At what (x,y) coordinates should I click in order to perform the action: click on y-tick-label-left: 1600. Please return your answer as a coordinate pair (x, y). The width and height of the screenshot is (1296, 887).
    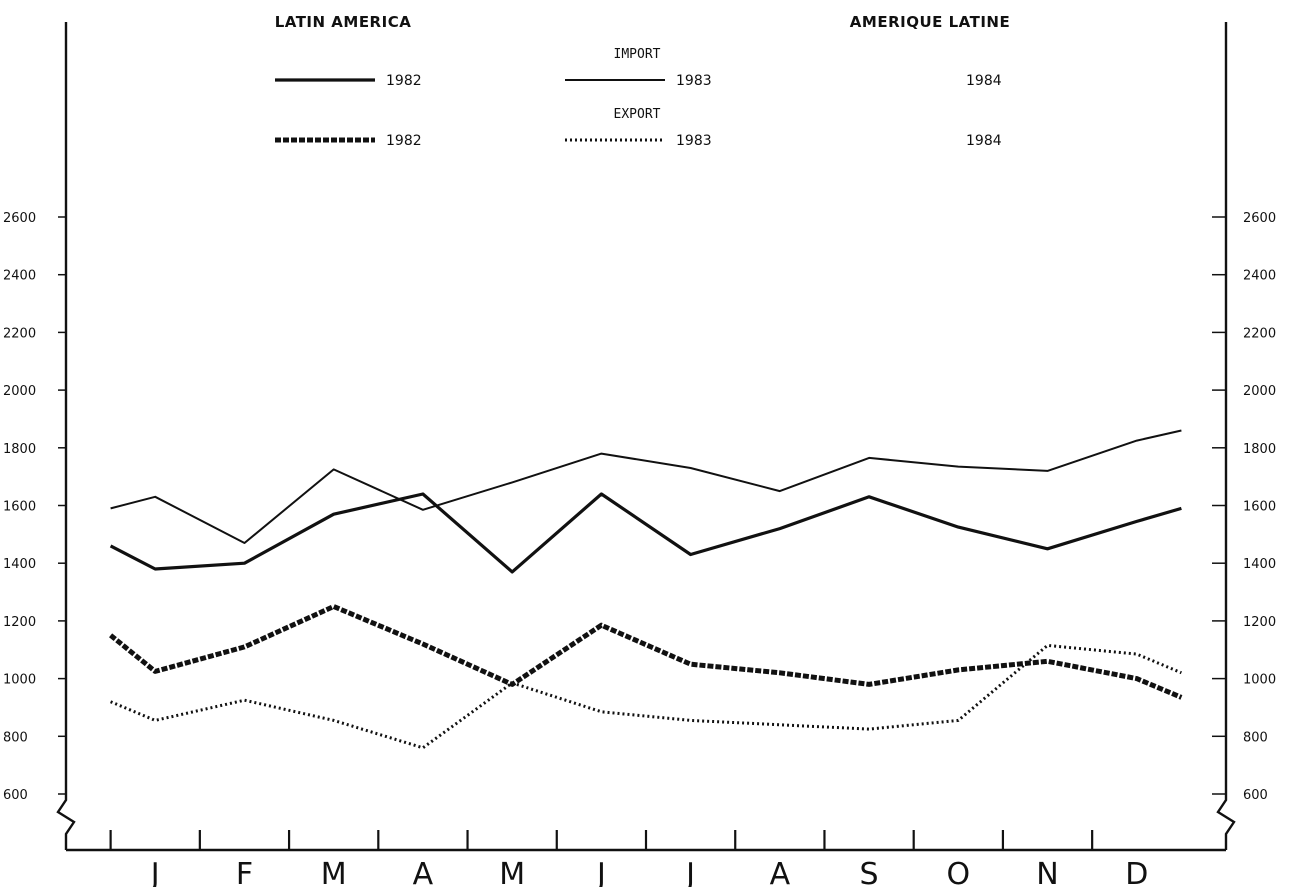
    Looking at the image, I should click on (19, 507).